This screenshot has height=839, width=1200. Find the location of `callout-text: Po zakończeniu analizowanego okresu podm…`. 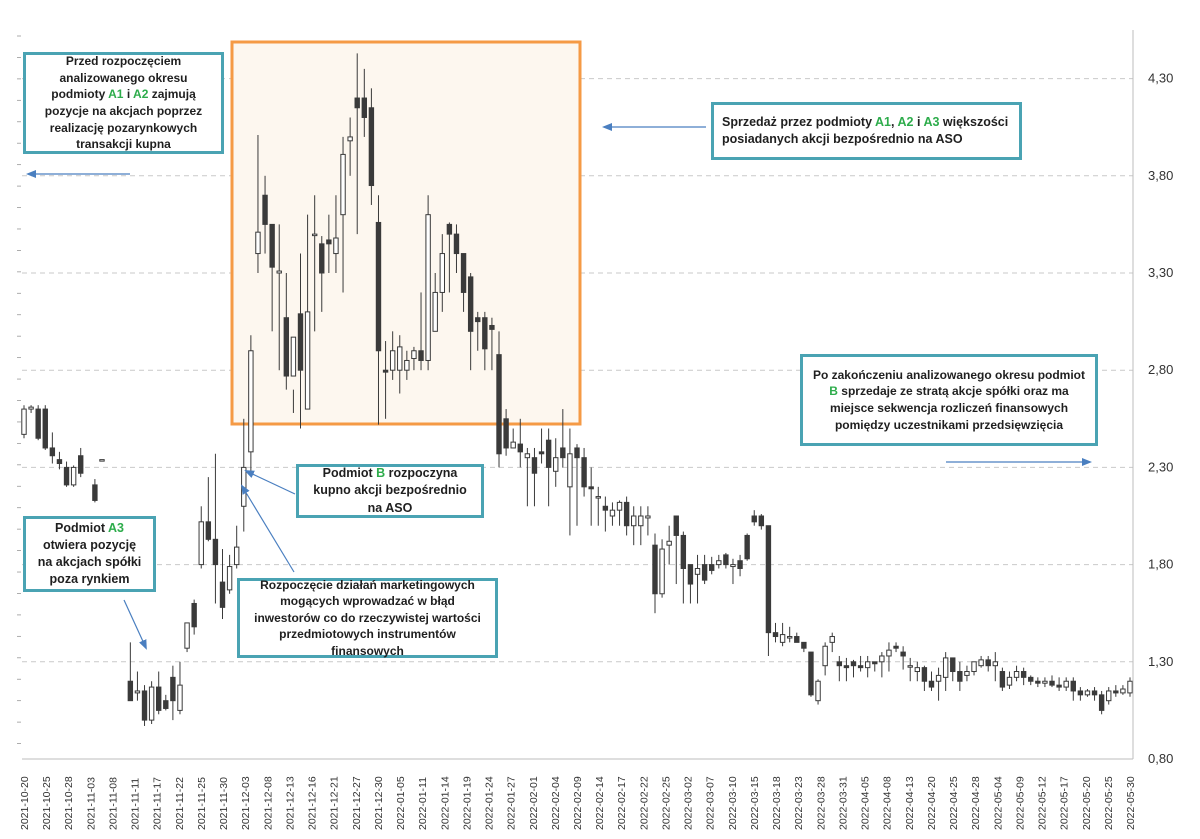

callout-text: Po zakończeniu analizowanego okresu podm… is located at coordinates (949, 374).